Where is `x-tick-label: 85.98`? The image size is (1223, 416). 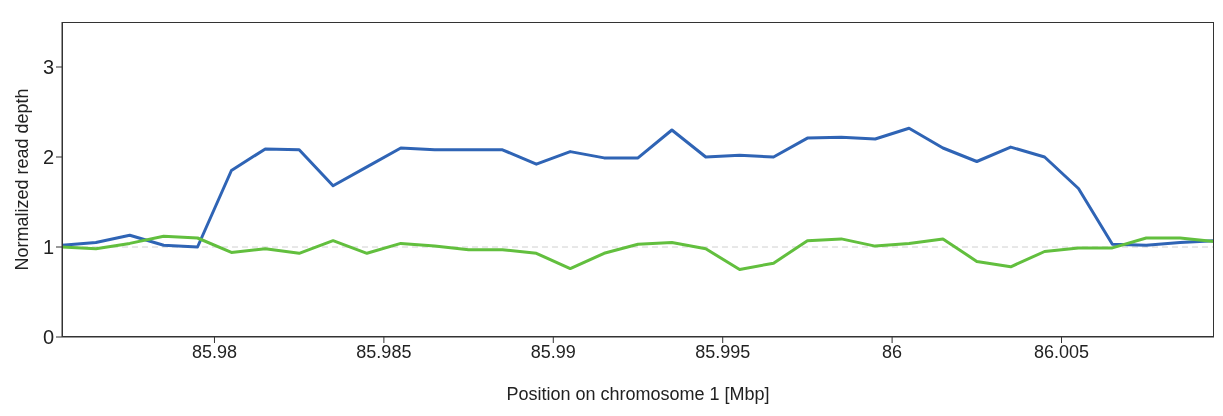
x-tick-label: 85.98 is located at coordinates (214, 351).